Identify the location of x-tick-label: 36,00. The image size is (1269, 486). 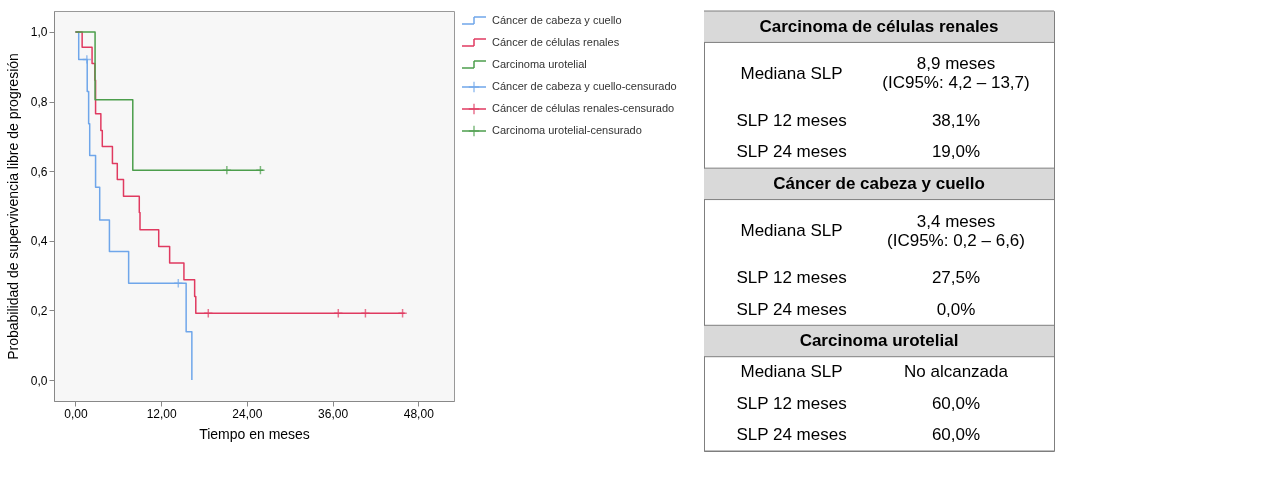
(333, 413).